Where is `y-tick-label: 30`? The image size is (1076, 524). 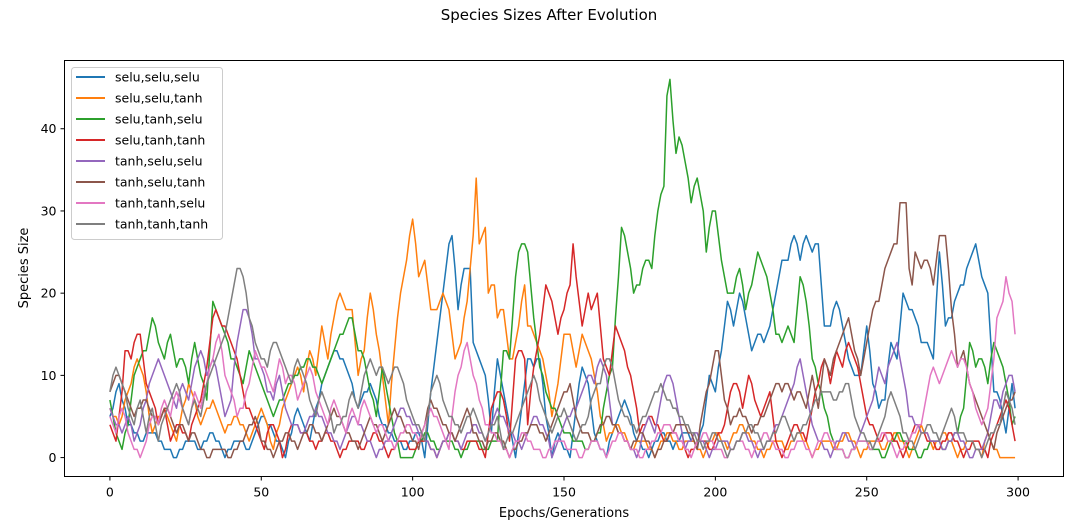 y-tick-label: 30 is located at coordinates (49, 210).